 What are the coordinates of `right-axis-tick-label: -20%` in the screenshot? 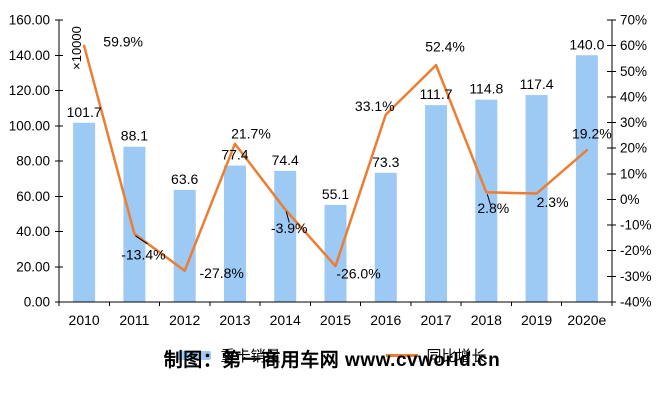 It's located at (636, 250).